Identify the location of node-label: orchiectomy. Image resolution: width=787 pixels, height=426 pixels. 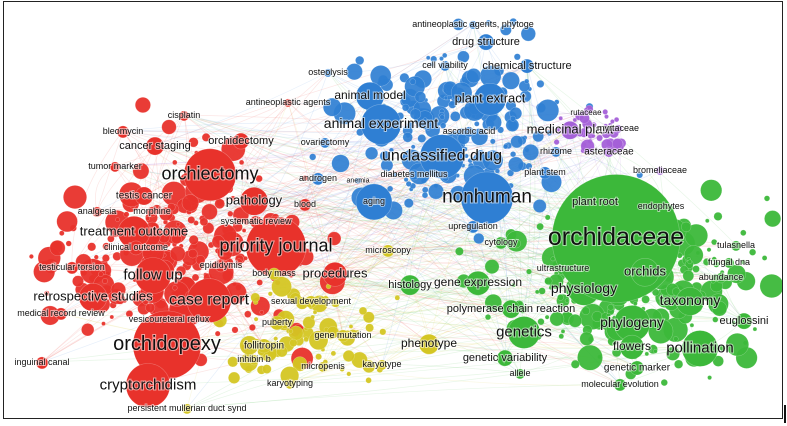
(209, 173).